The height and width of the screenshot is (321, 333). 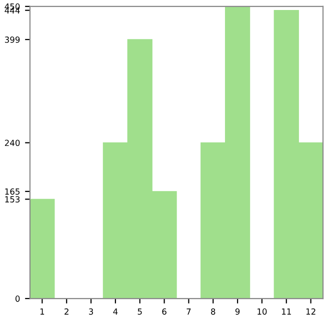 I want to click on x-tick-label: 9, so click(x=237, y=311).